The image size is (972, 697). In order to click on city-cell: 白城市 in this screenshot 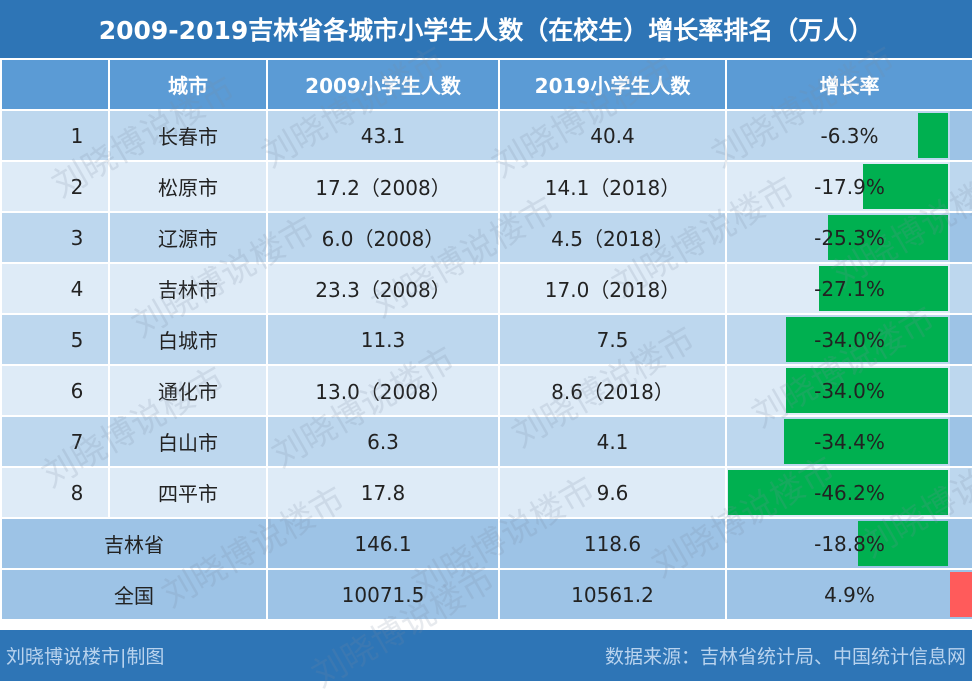, I will do `click(188, 339)`.